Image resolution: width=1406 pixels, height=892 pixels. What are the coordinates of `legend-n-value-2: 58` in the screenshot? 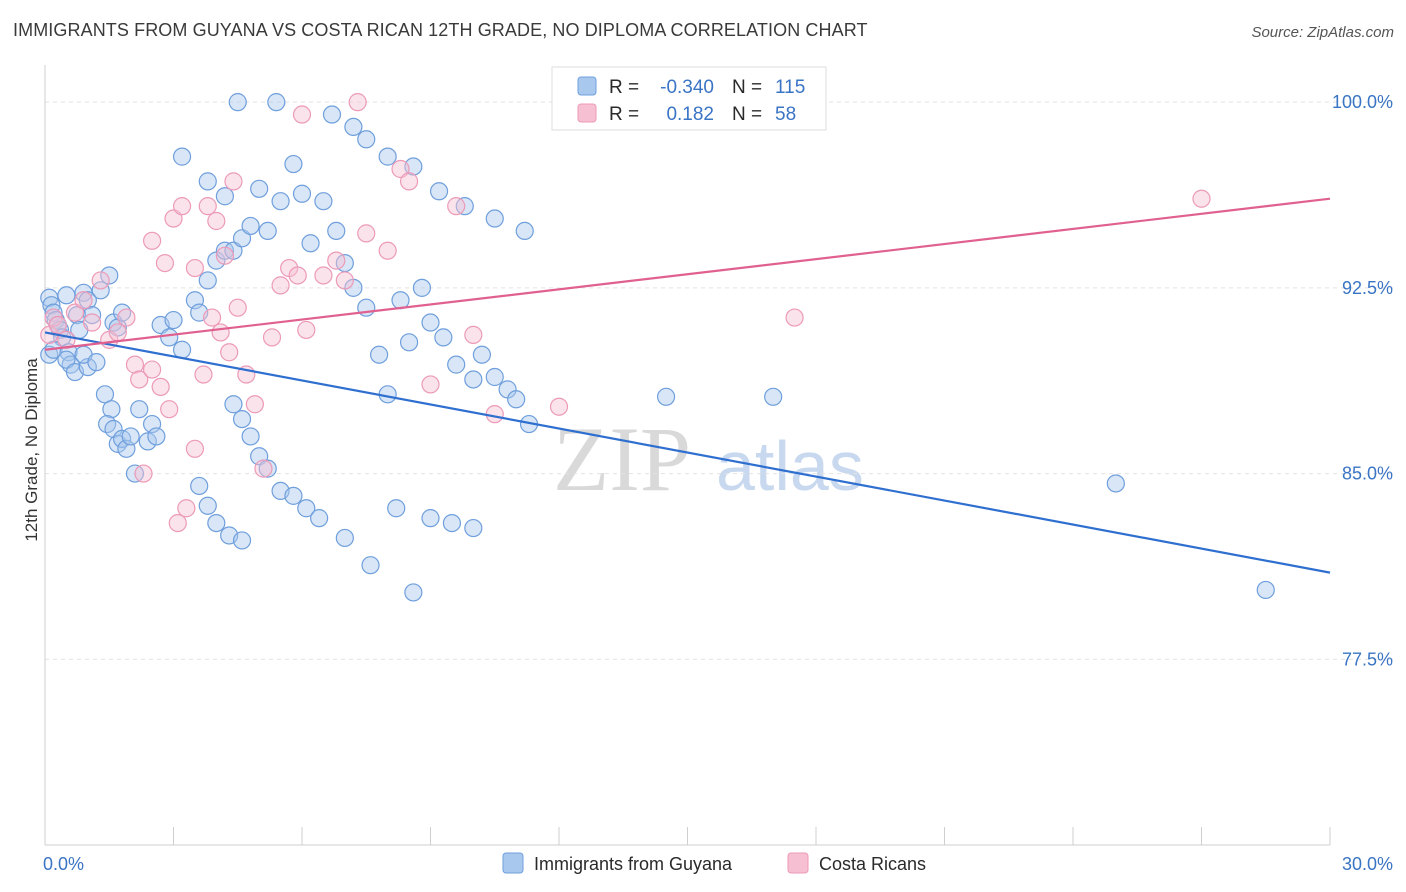 It's located at (785, 114).